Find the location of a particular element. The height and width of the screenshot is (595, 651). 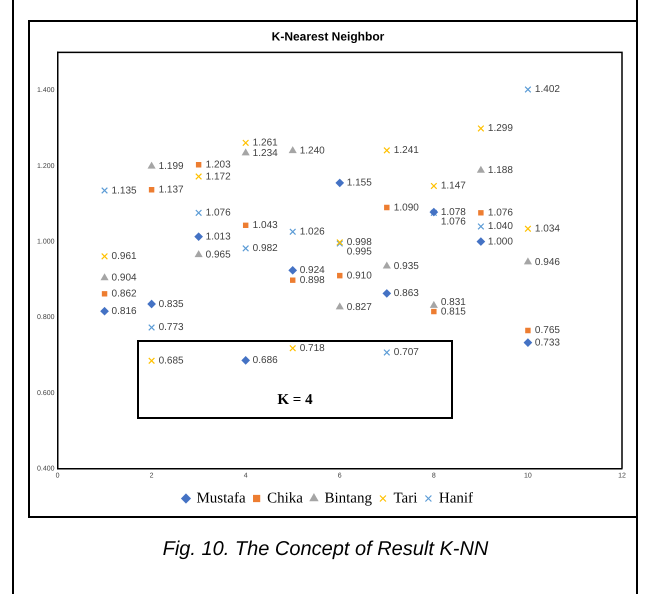

data-label: 1.199 is located at coordinates (171, 166).